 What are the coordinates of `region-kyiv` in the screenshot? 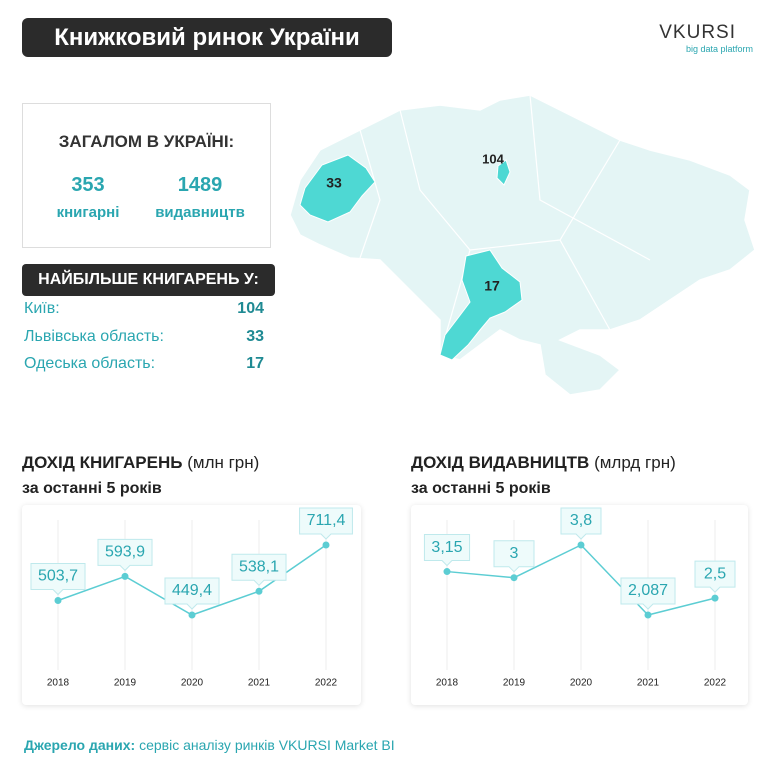 It's located at (503, 172).